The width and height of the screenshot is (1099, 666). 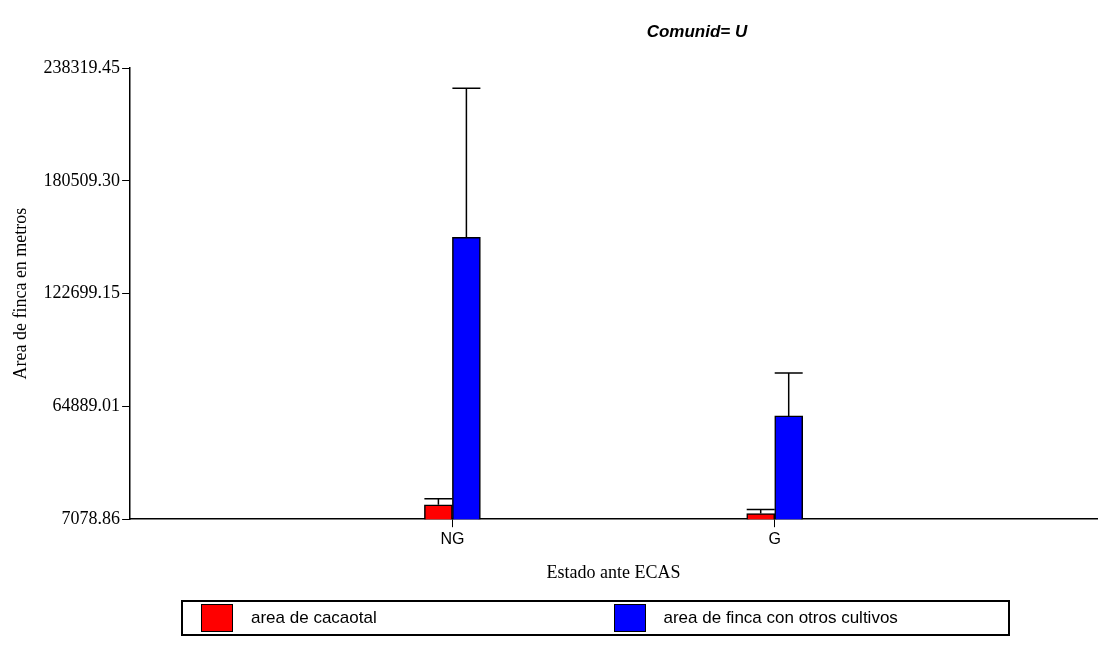 I want to click on y-tick-label: 238319.45, so click(x=82, y=66).